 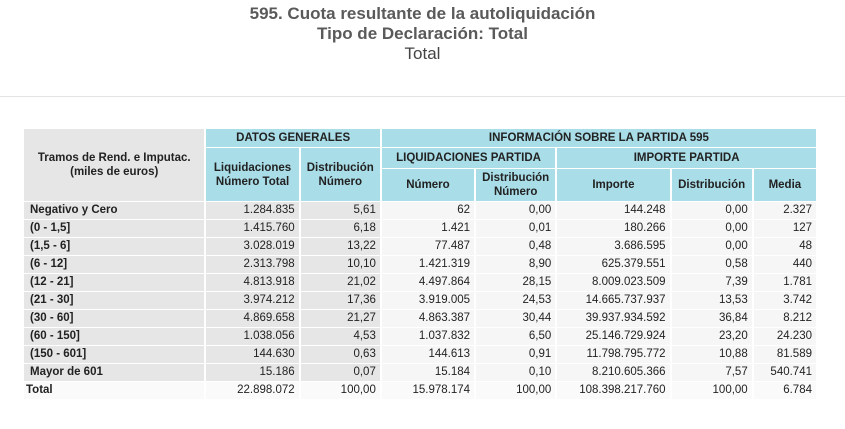 I want to click on cell-distribucion-total: 13,22, so click(x=340, y=246).